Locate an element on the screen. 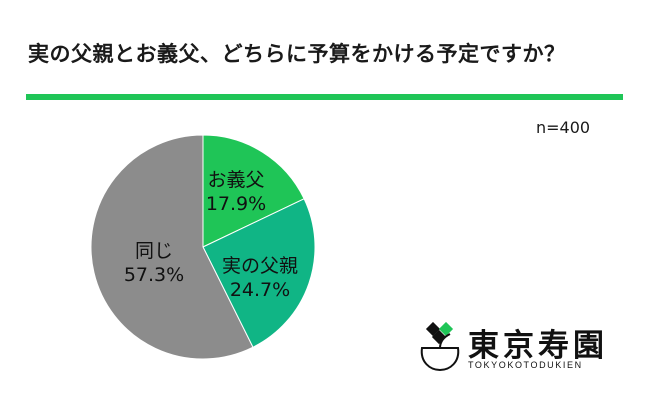 The image size is (650, 408). slice-value-label: 17.9% is located at coordinates (236, 204).